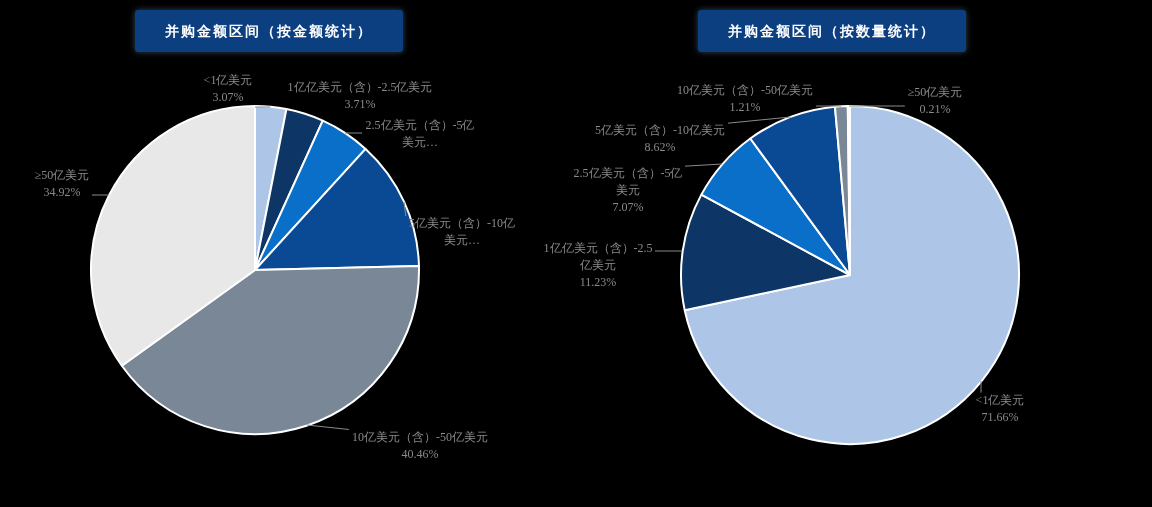  What do you see at coordinates (62, 192) in the screenshot?
I see `data-label: 34.92%` at bounding box center [62, 192].